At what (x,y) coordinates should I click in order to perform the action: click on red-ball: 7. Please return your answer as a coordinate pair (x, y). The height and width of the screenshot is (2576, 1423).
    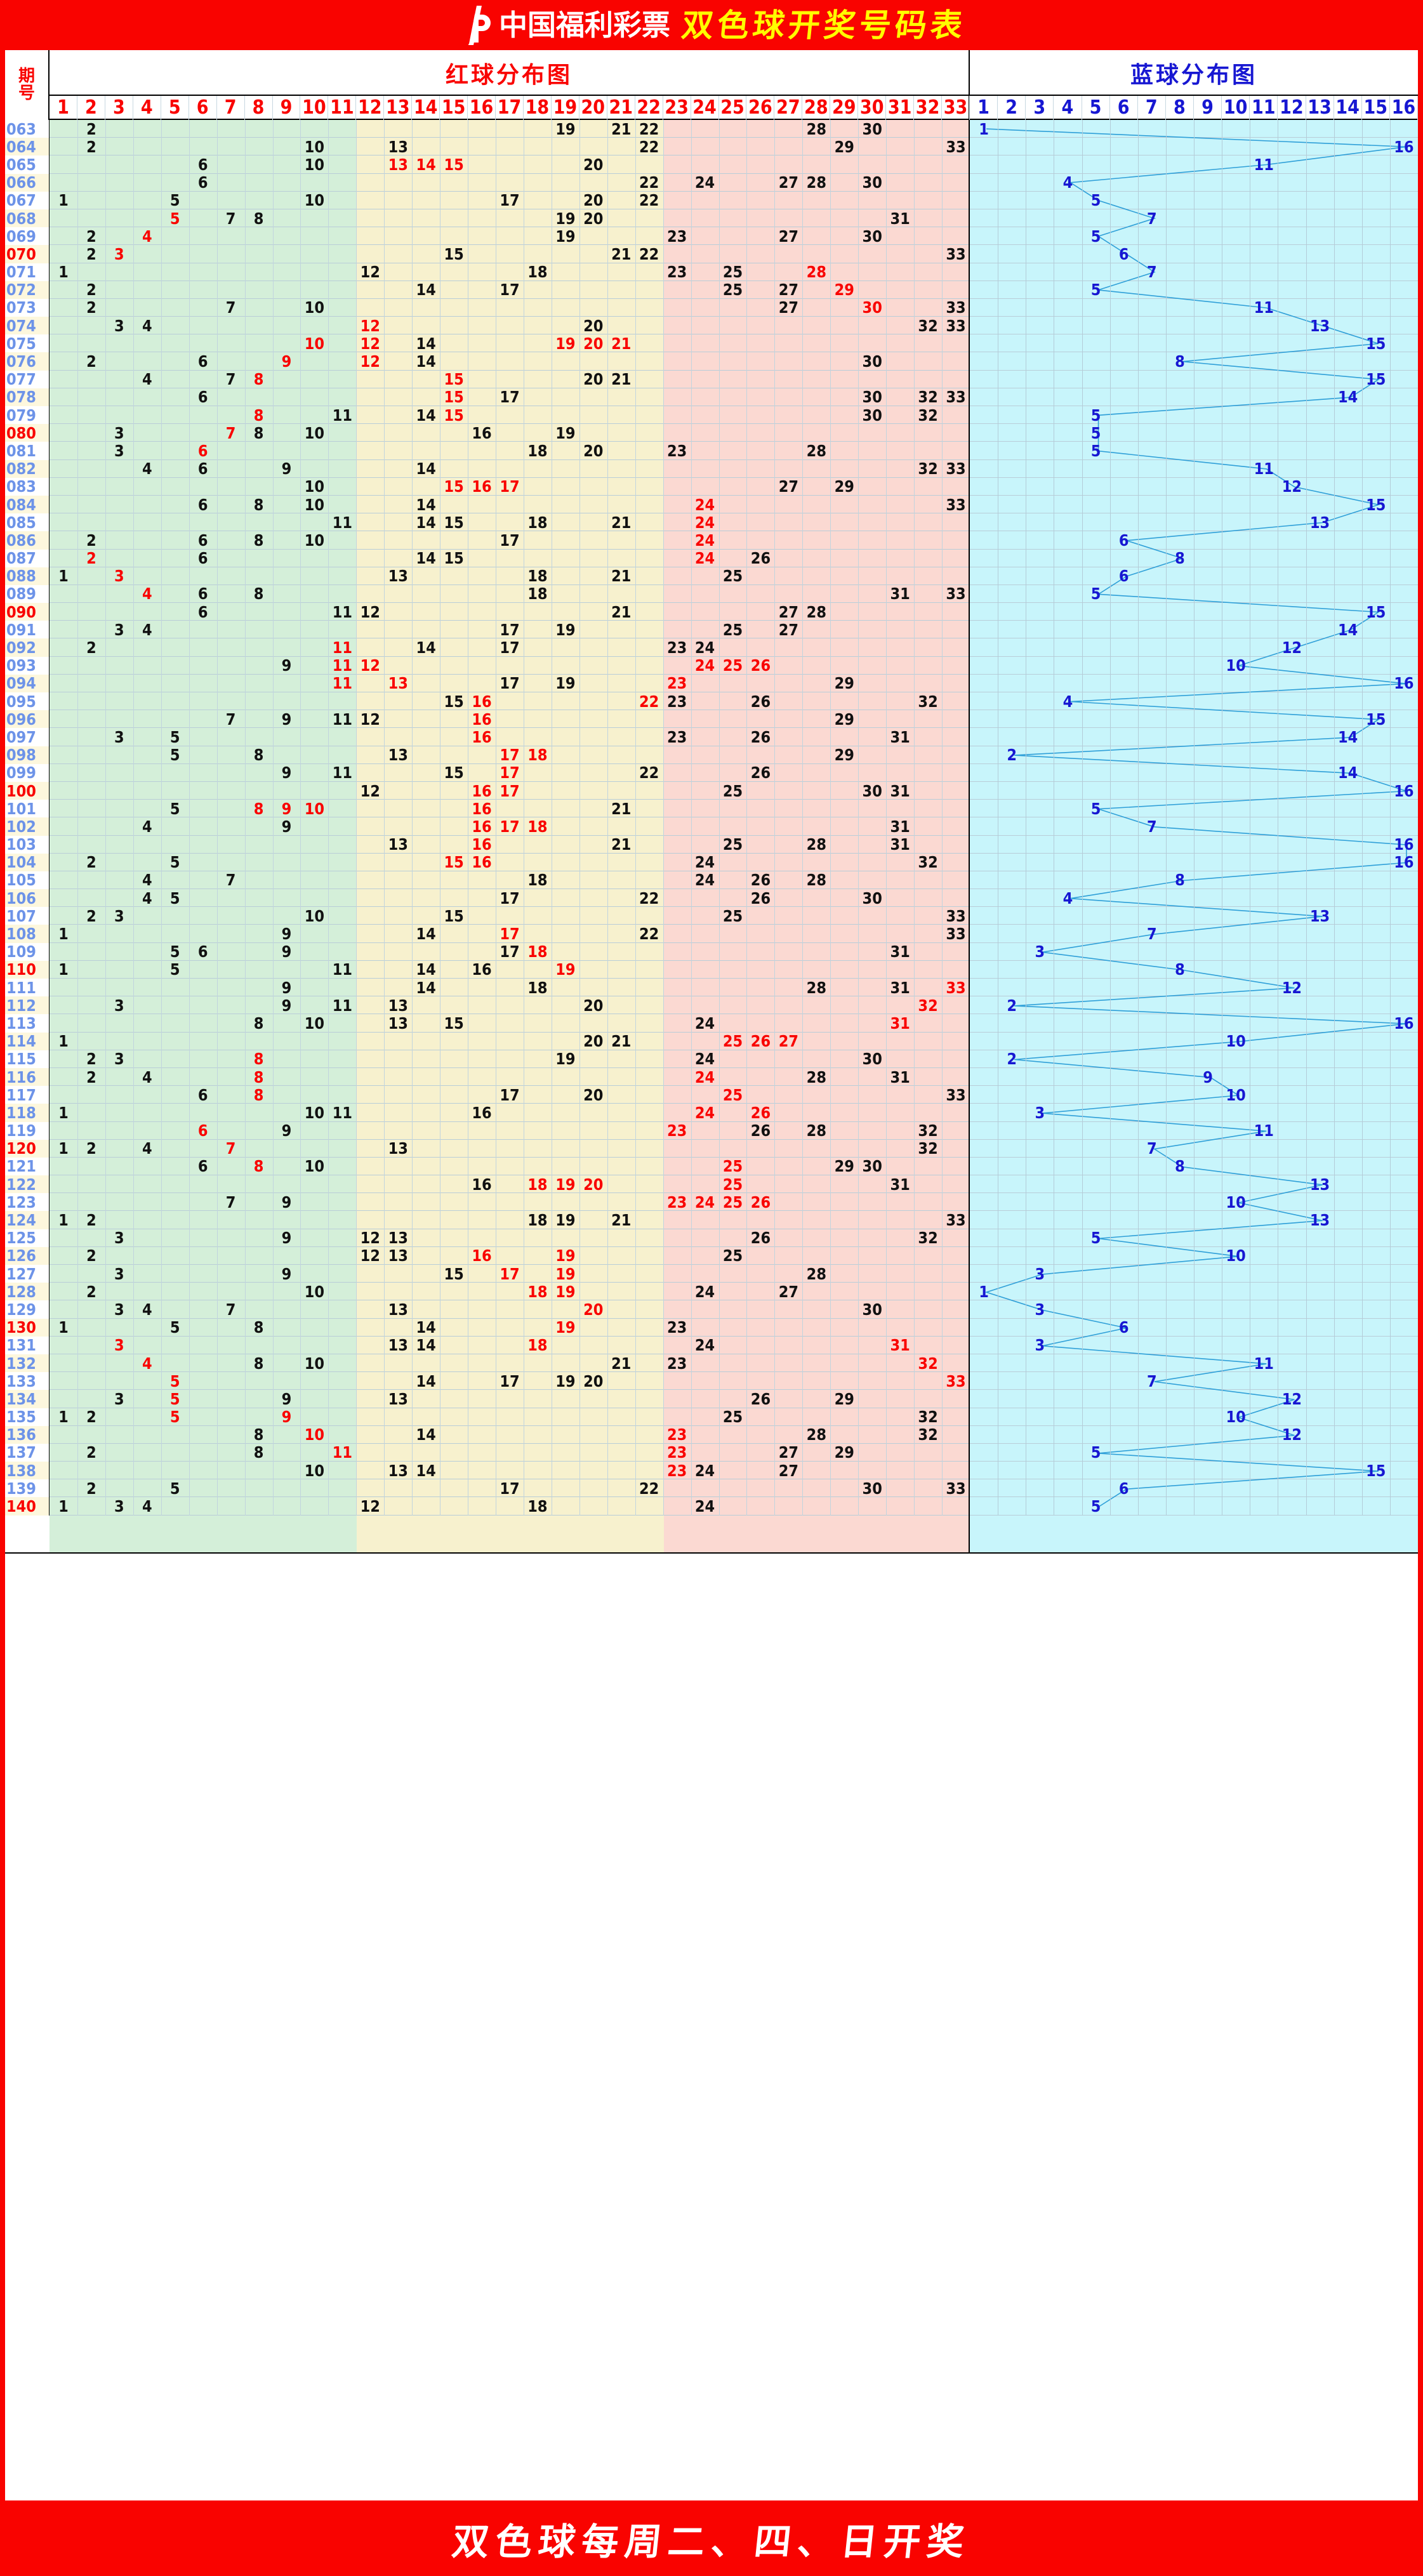
    Looking at the image, I should click on (231, 1202).